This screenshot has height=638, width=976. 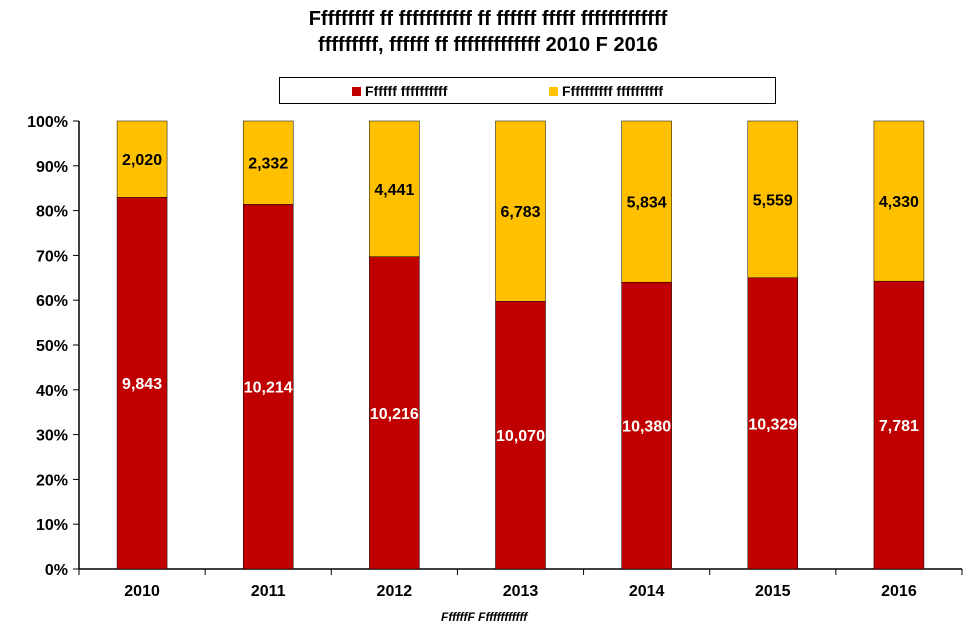 I want to click on data-label-series-1: 10,070, so click(x=520, y=436).